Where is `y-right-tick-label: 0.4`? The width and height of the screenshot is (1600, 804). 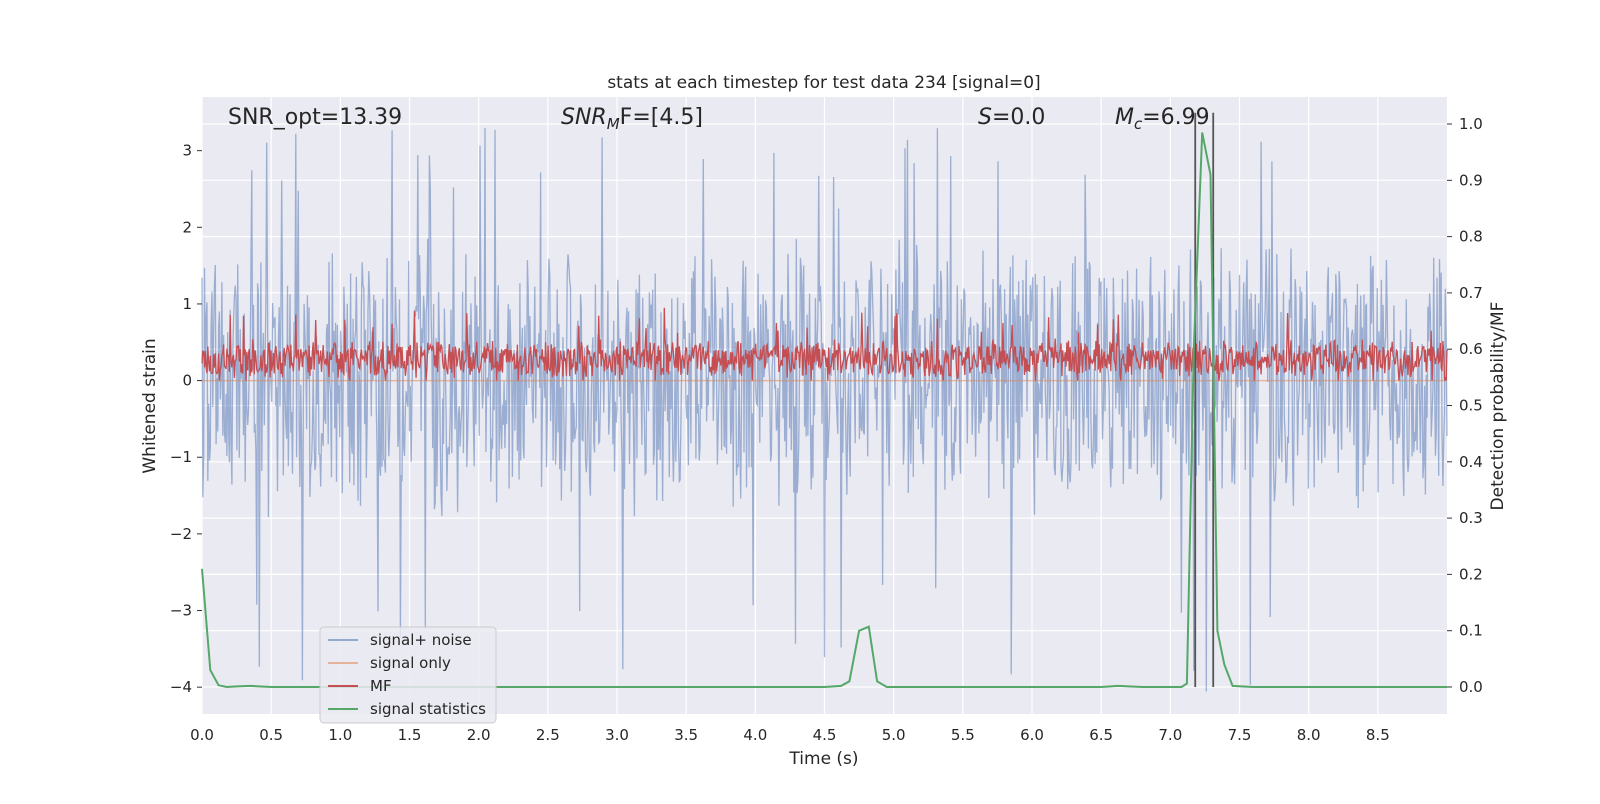 y-right-tick-label: 0.4 is located at coordinates (1471, 462).